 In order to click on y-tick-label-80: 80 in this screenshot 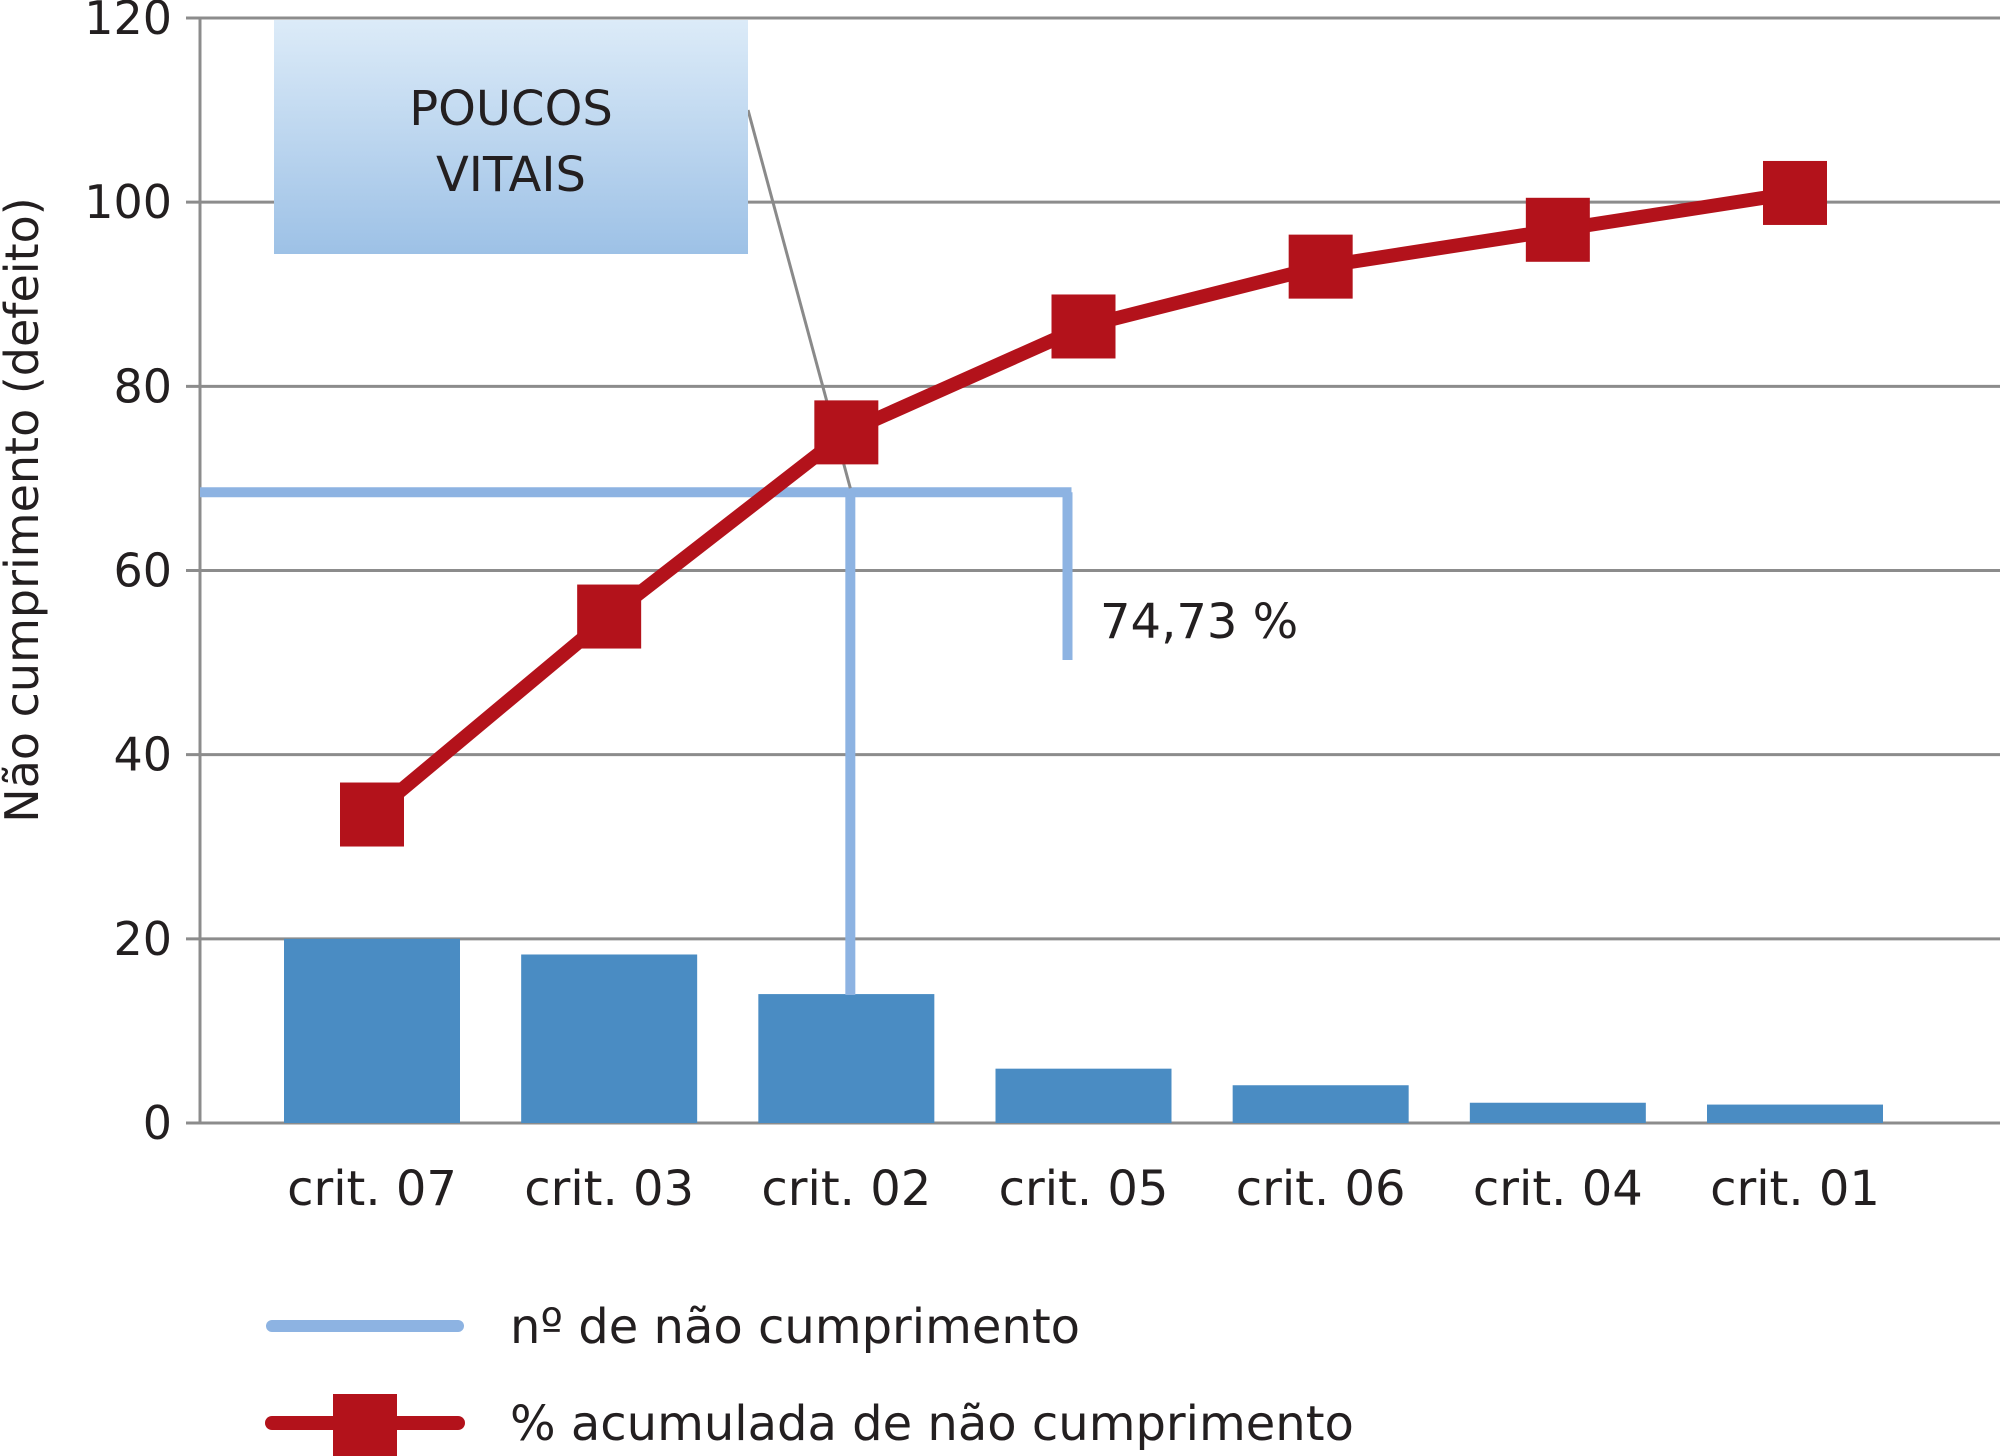, I will do `click(142, 386)`.